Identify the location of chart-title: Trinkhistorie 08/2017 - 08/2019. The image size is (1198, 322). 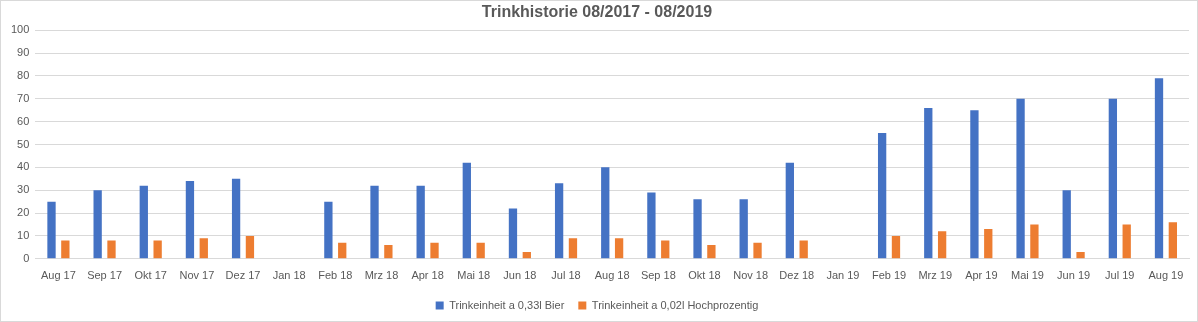
(597, 12).